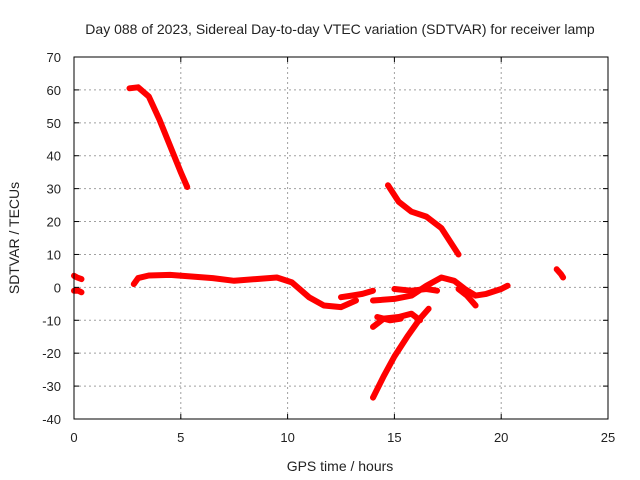 The width and height of the screenshot is (640, 480). I want to click on y-tick-label: 10, so click(54, 254).